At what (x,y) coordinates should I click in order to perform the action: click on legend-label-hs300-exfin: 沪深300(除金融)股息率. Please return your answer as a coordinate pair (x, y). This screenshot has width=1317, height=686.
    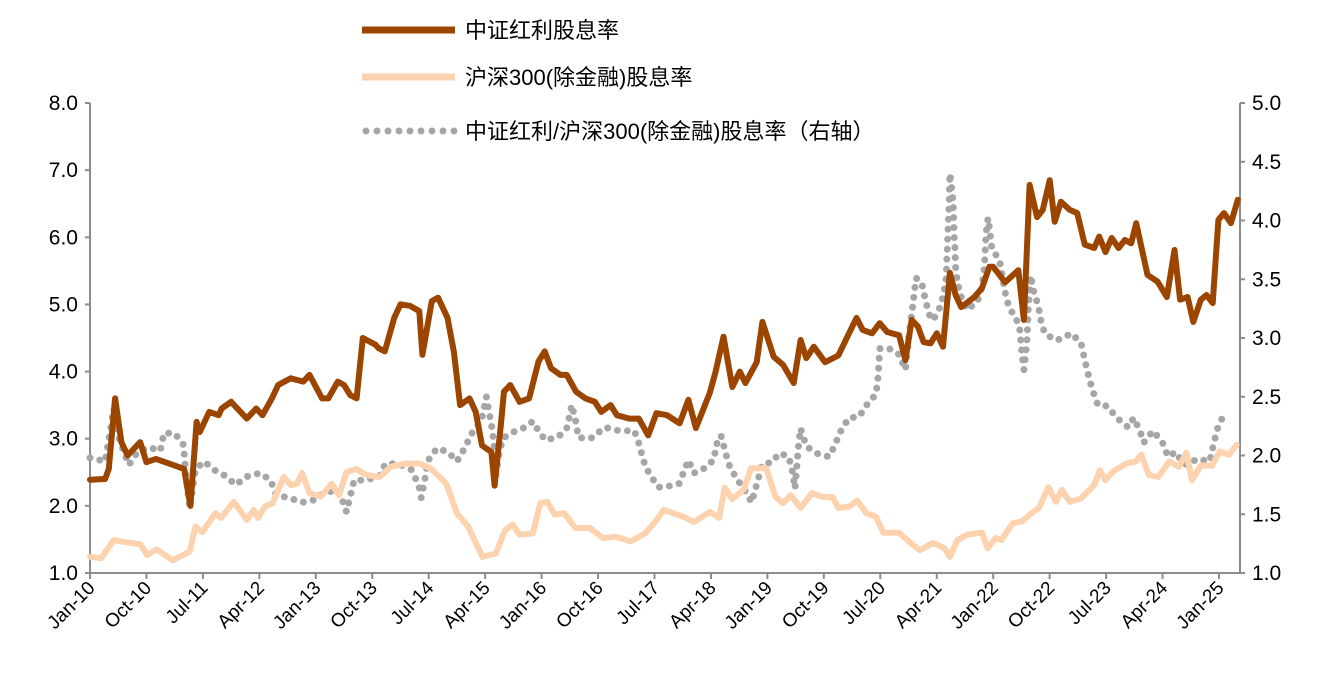
    Looking at the image, I should click on (578, 77).